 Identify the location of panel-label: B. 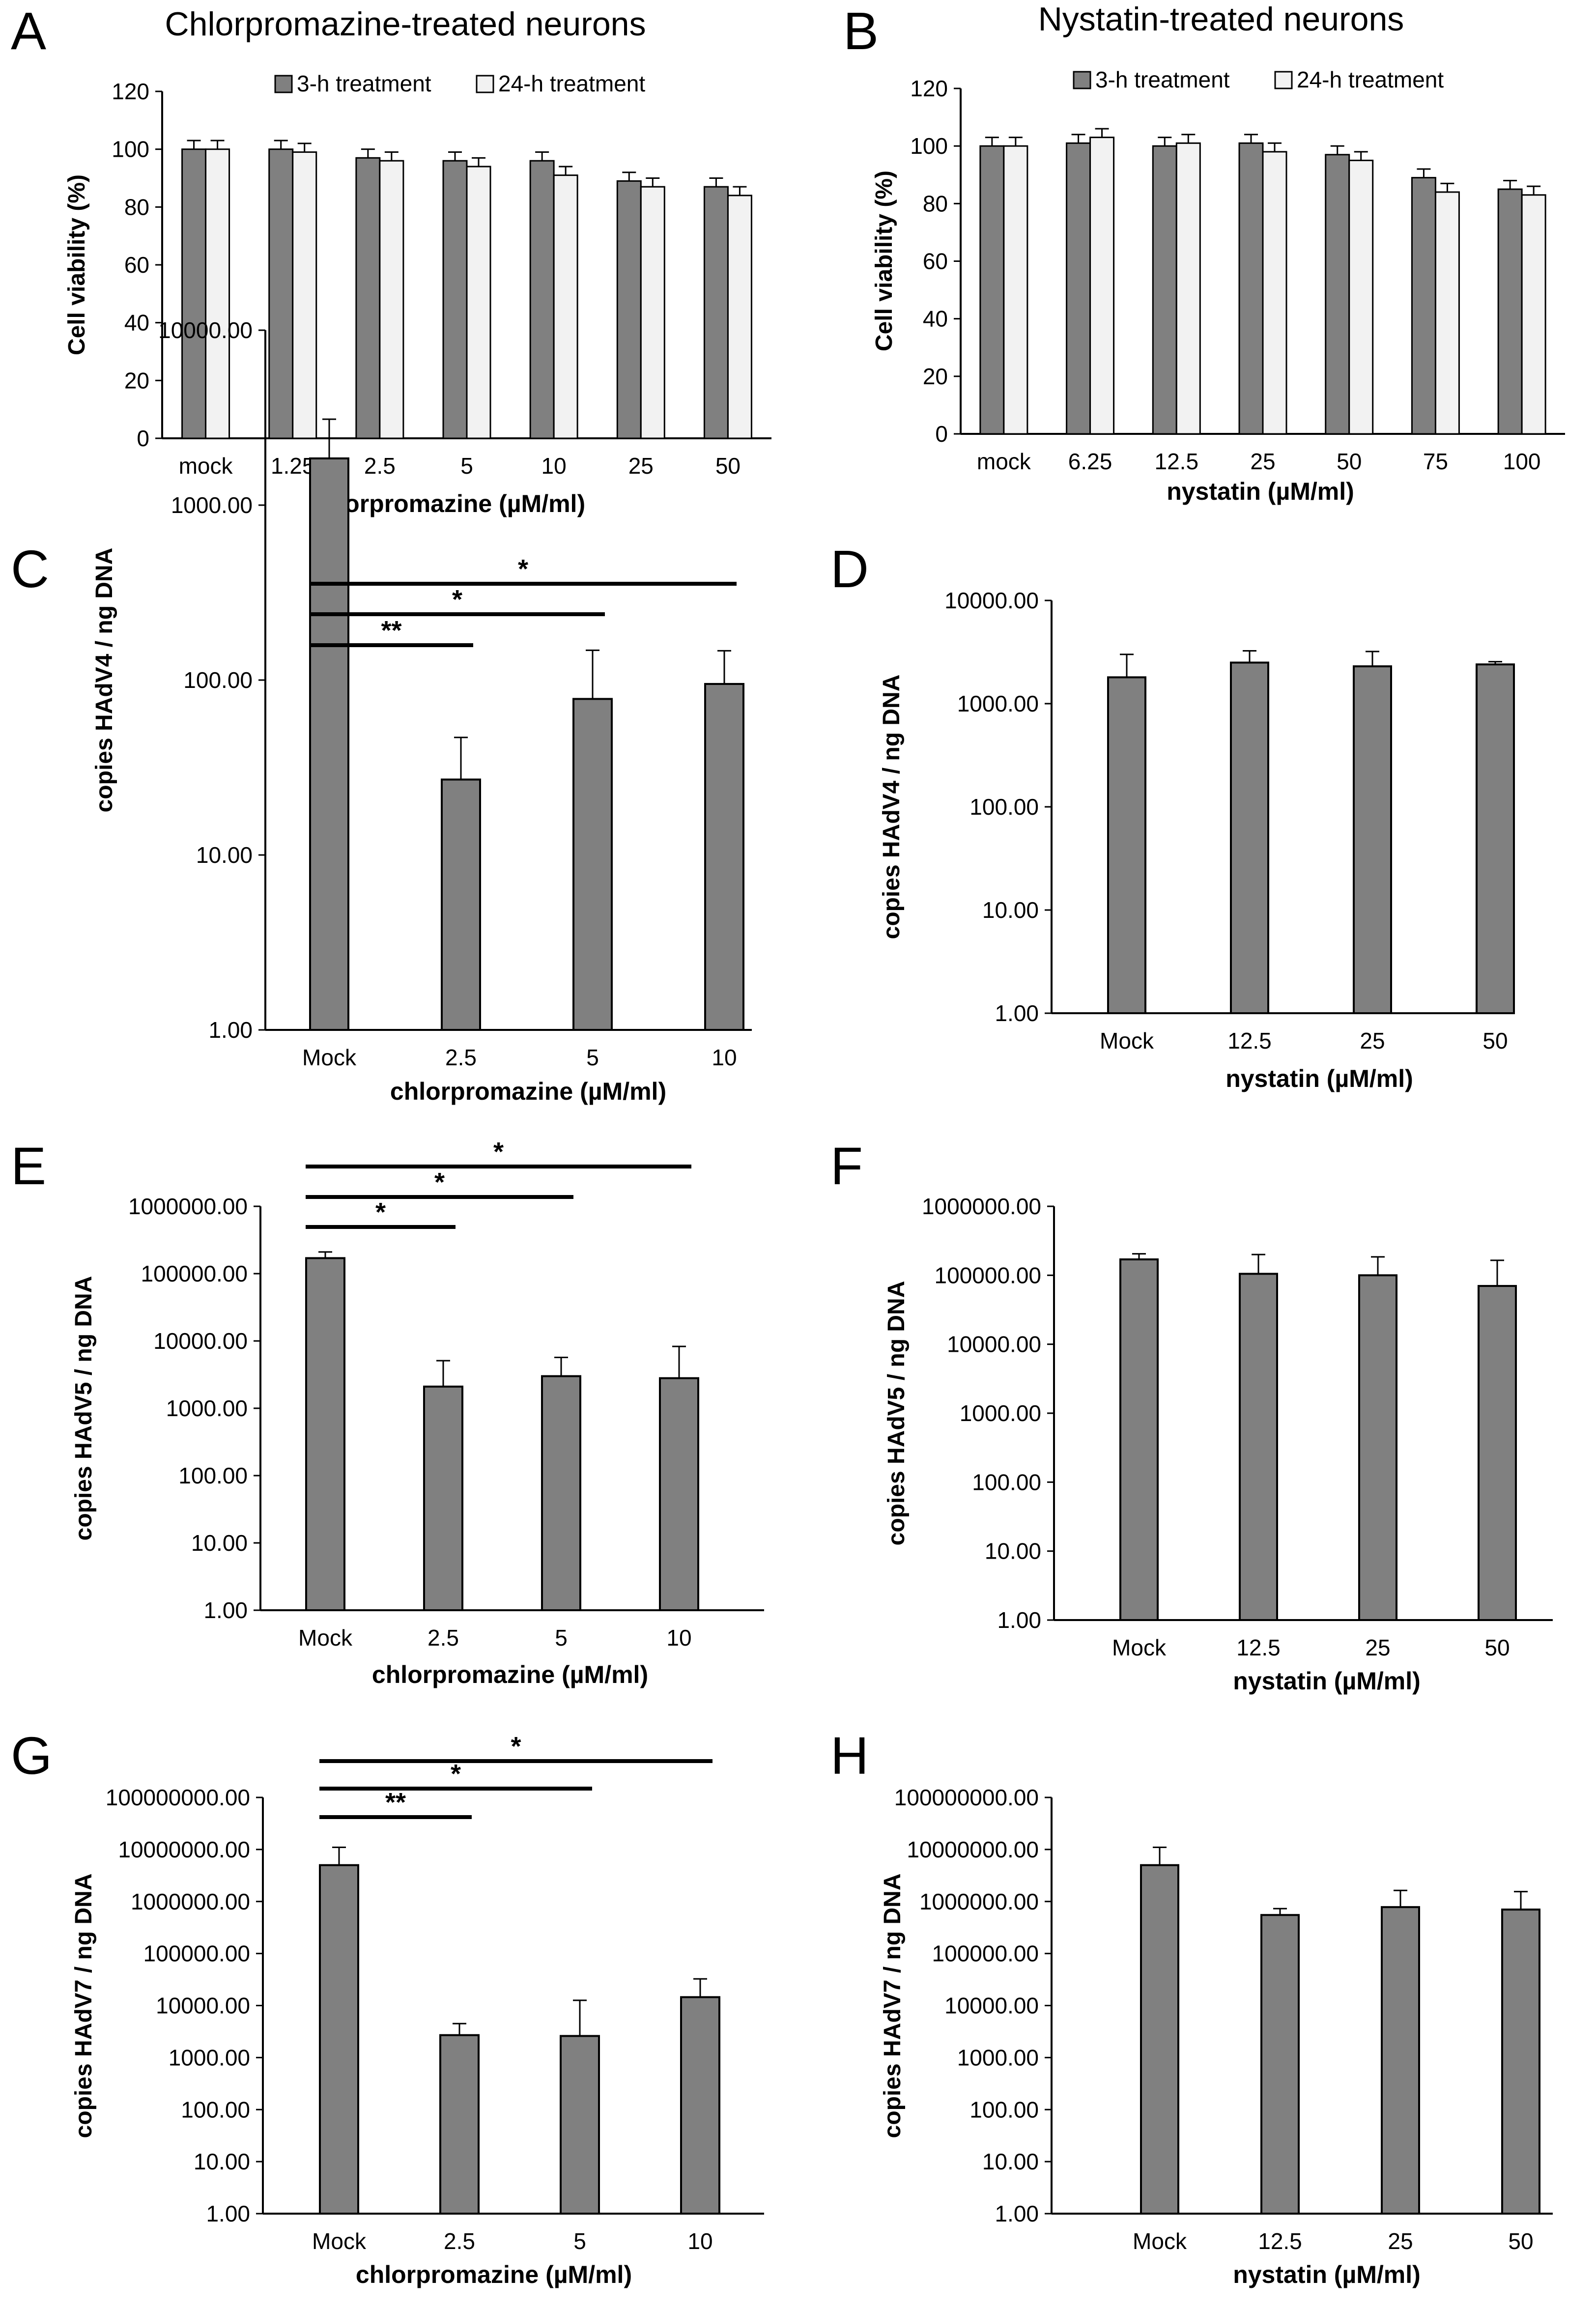
(861, 31).